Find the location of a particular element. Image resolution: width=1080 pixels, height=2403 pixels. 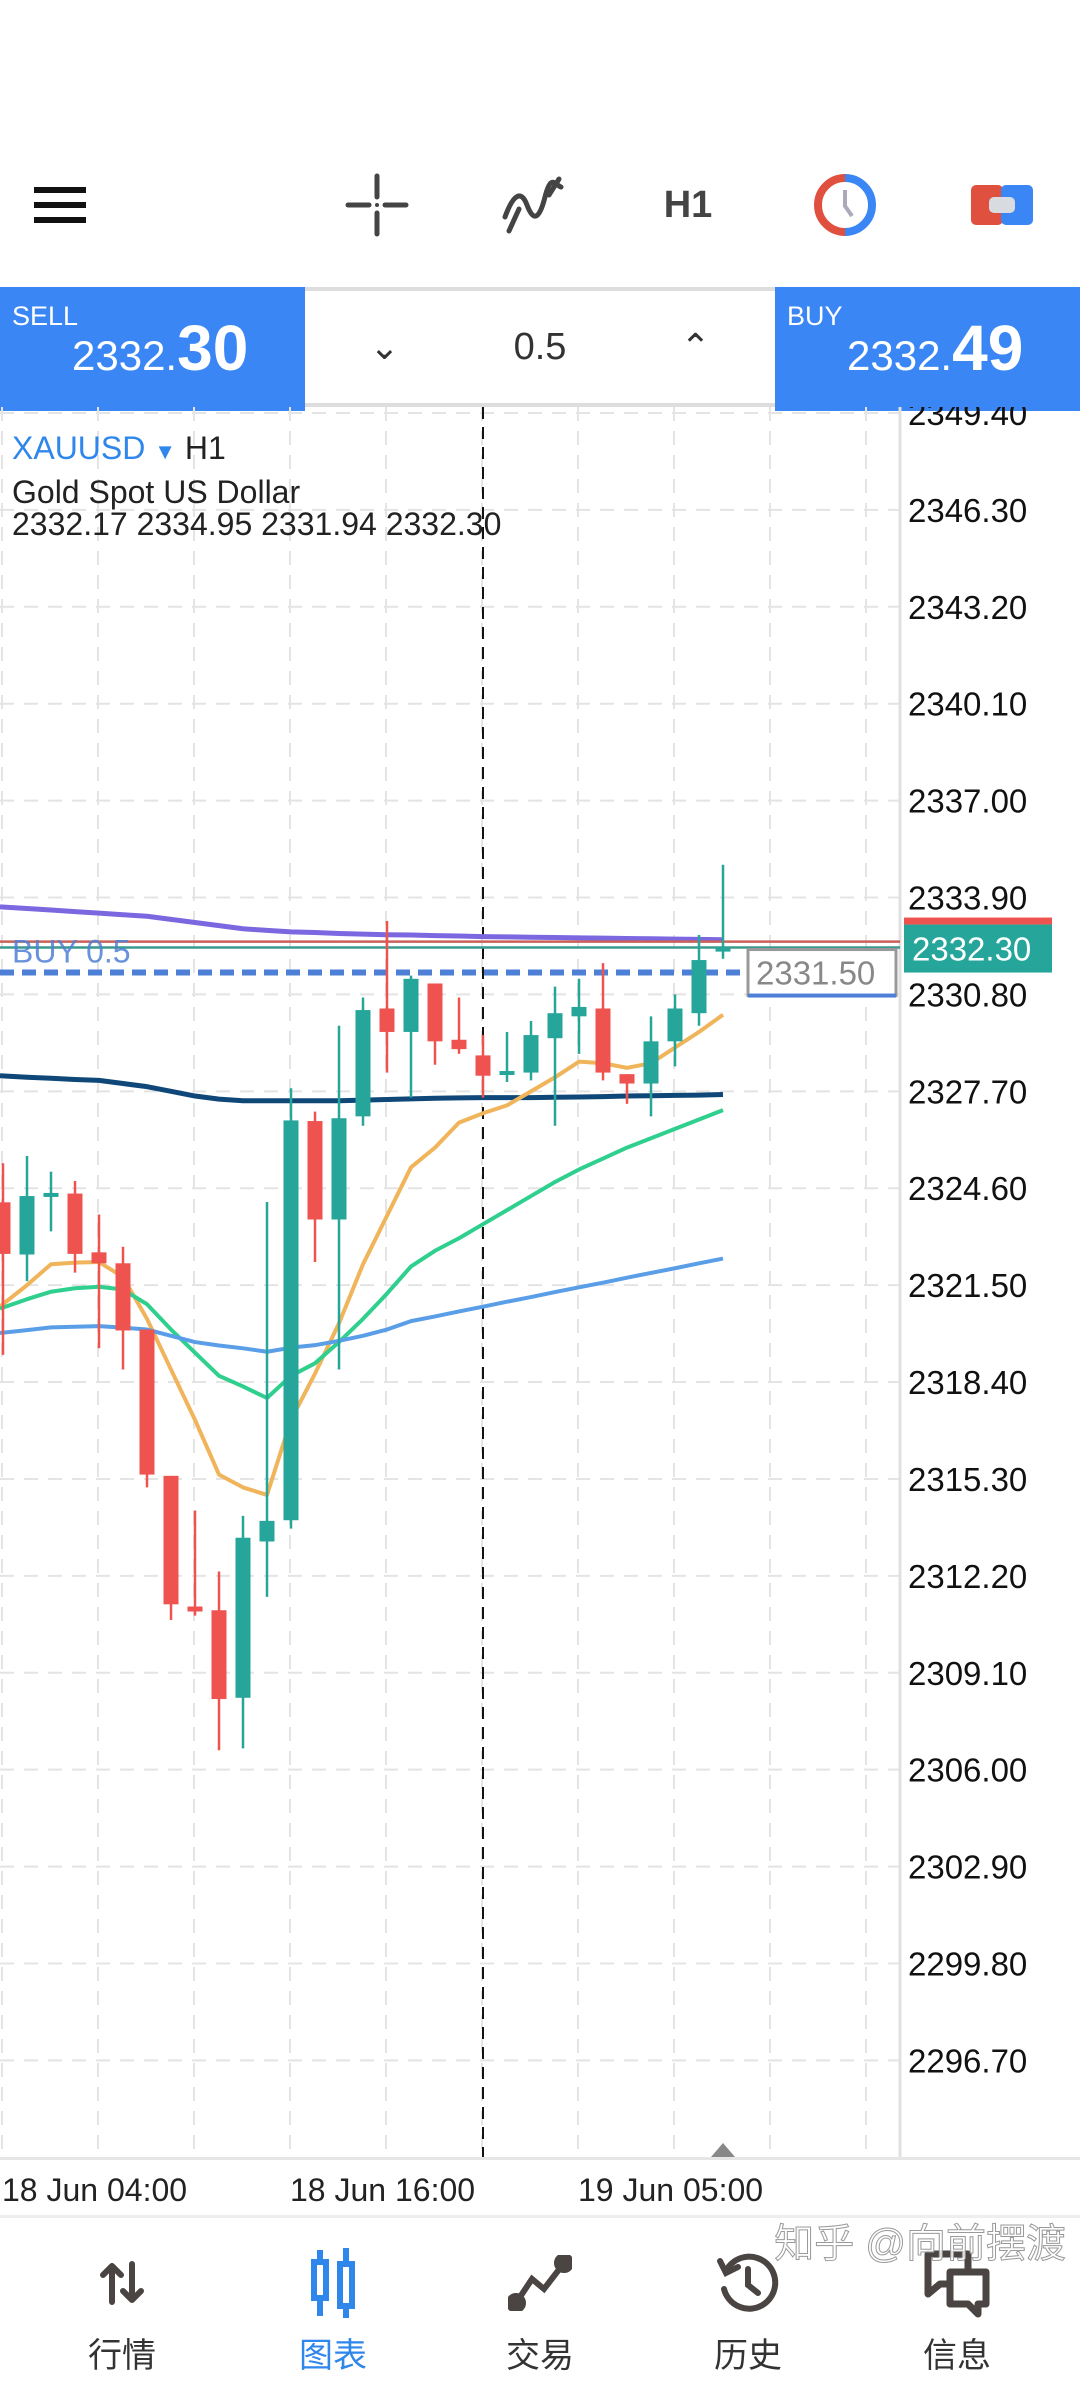

price-axis-label: 2337.00 is located at coordinates (967, 801).